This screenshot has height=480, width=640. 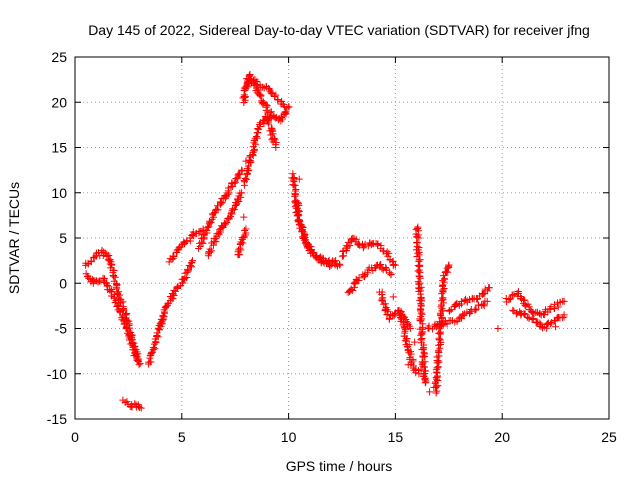 What do you see at coordinates (59, 193) in the screenshot?
I see `y-tick-label: 10` at bounding box center [59, 193].